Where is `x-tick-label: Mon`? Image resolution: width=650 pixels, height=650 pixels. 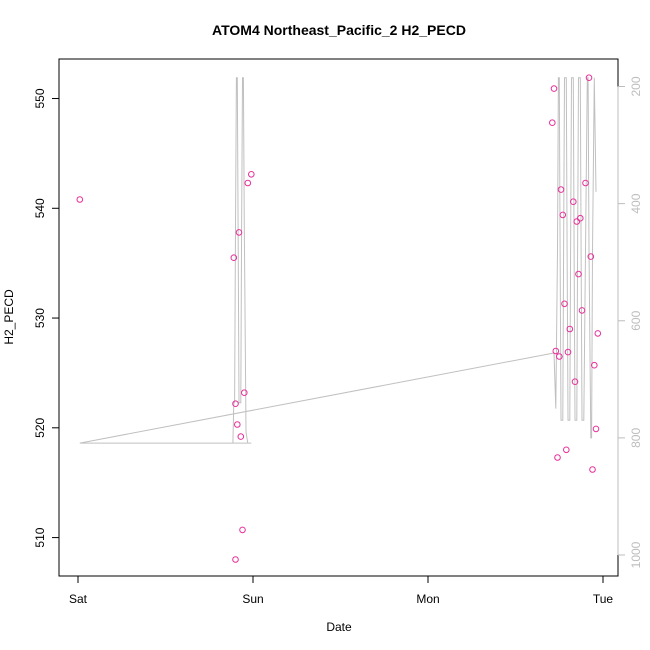
x-tick-label: Mon is located at coordinates (427, 599).